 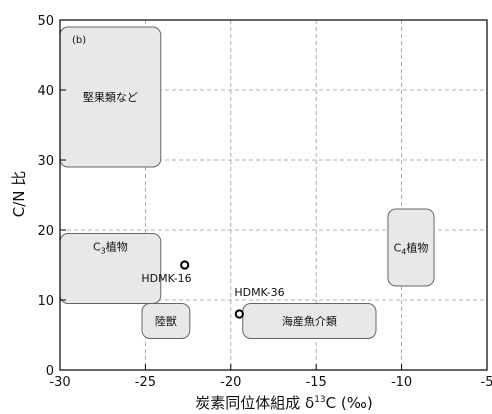 I want to click on region-label-subscript: 3, so click(x=103, y=251).